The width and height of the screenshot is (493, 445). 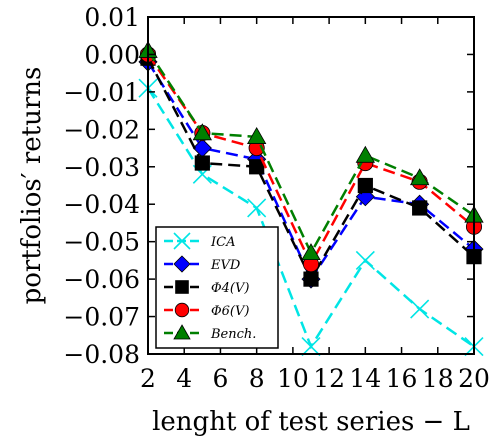 I want to click on legend-item: Φ6(V), so click(x=206, y=310).